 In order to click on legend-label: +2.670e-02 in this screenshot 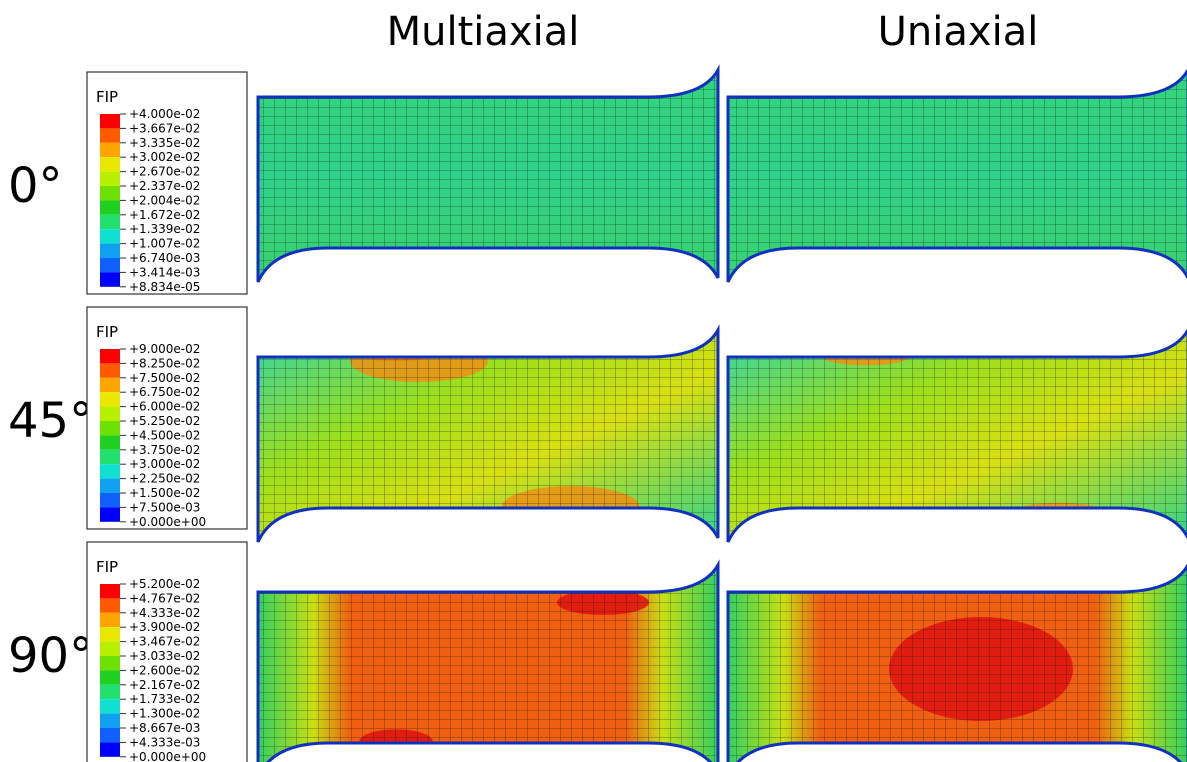, I will do `click(164, 172)`.